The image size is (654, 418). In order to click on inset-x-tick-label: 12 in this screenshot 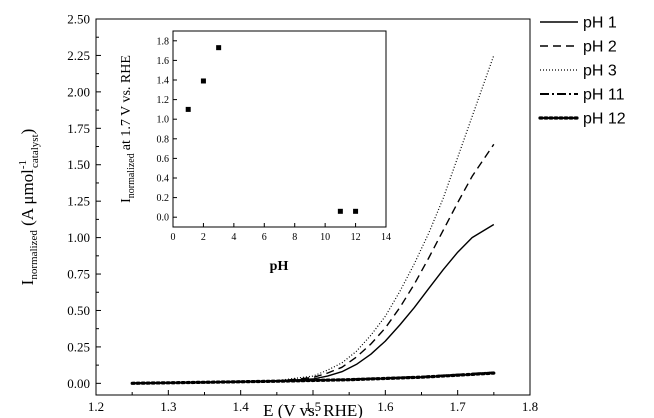, I will do `click(356, 237)`.